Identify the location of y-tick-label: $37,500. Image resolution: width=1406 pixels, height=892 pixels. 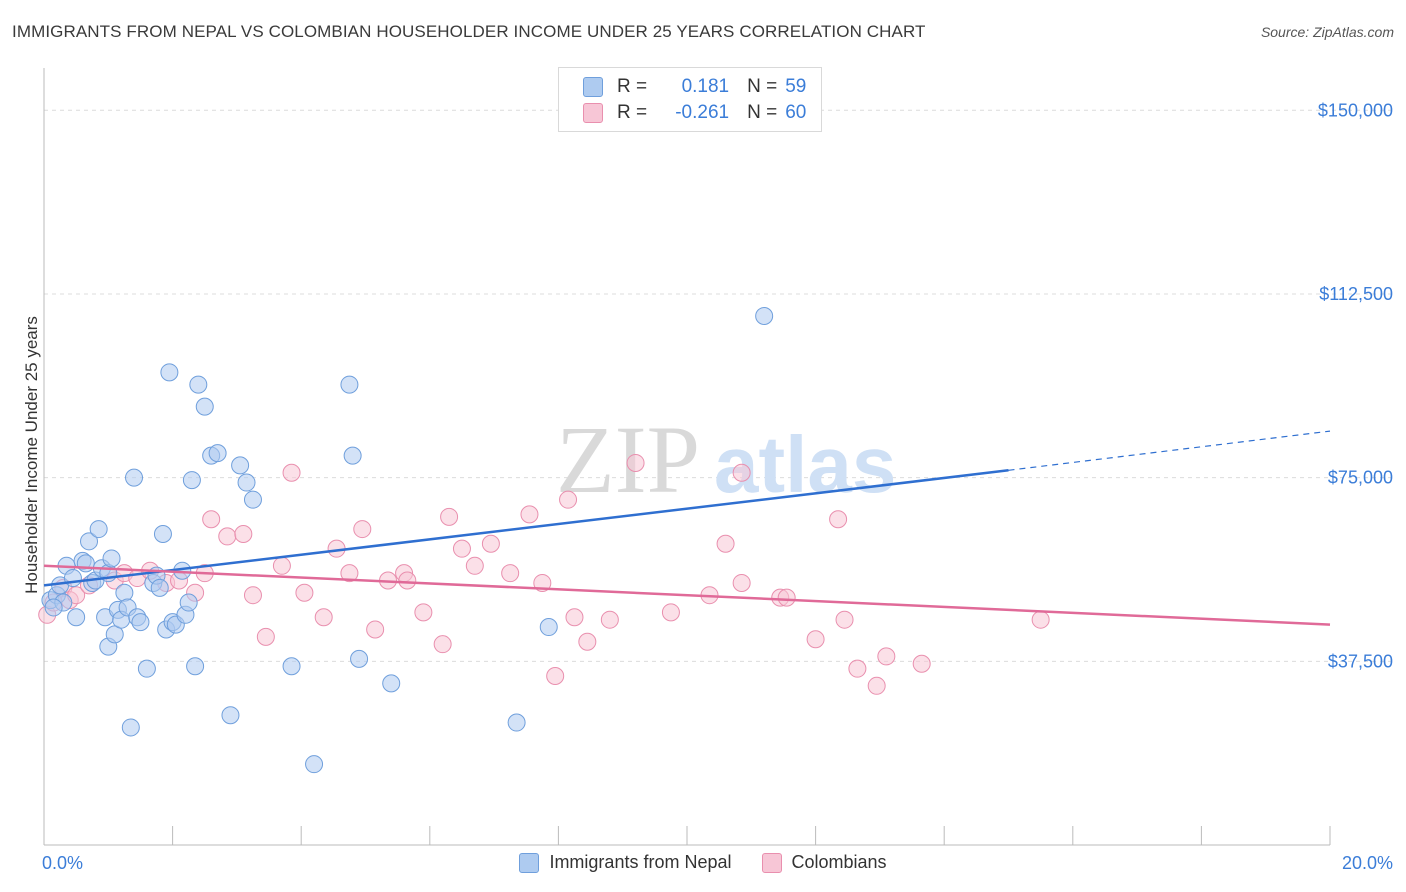
(1360, 661).